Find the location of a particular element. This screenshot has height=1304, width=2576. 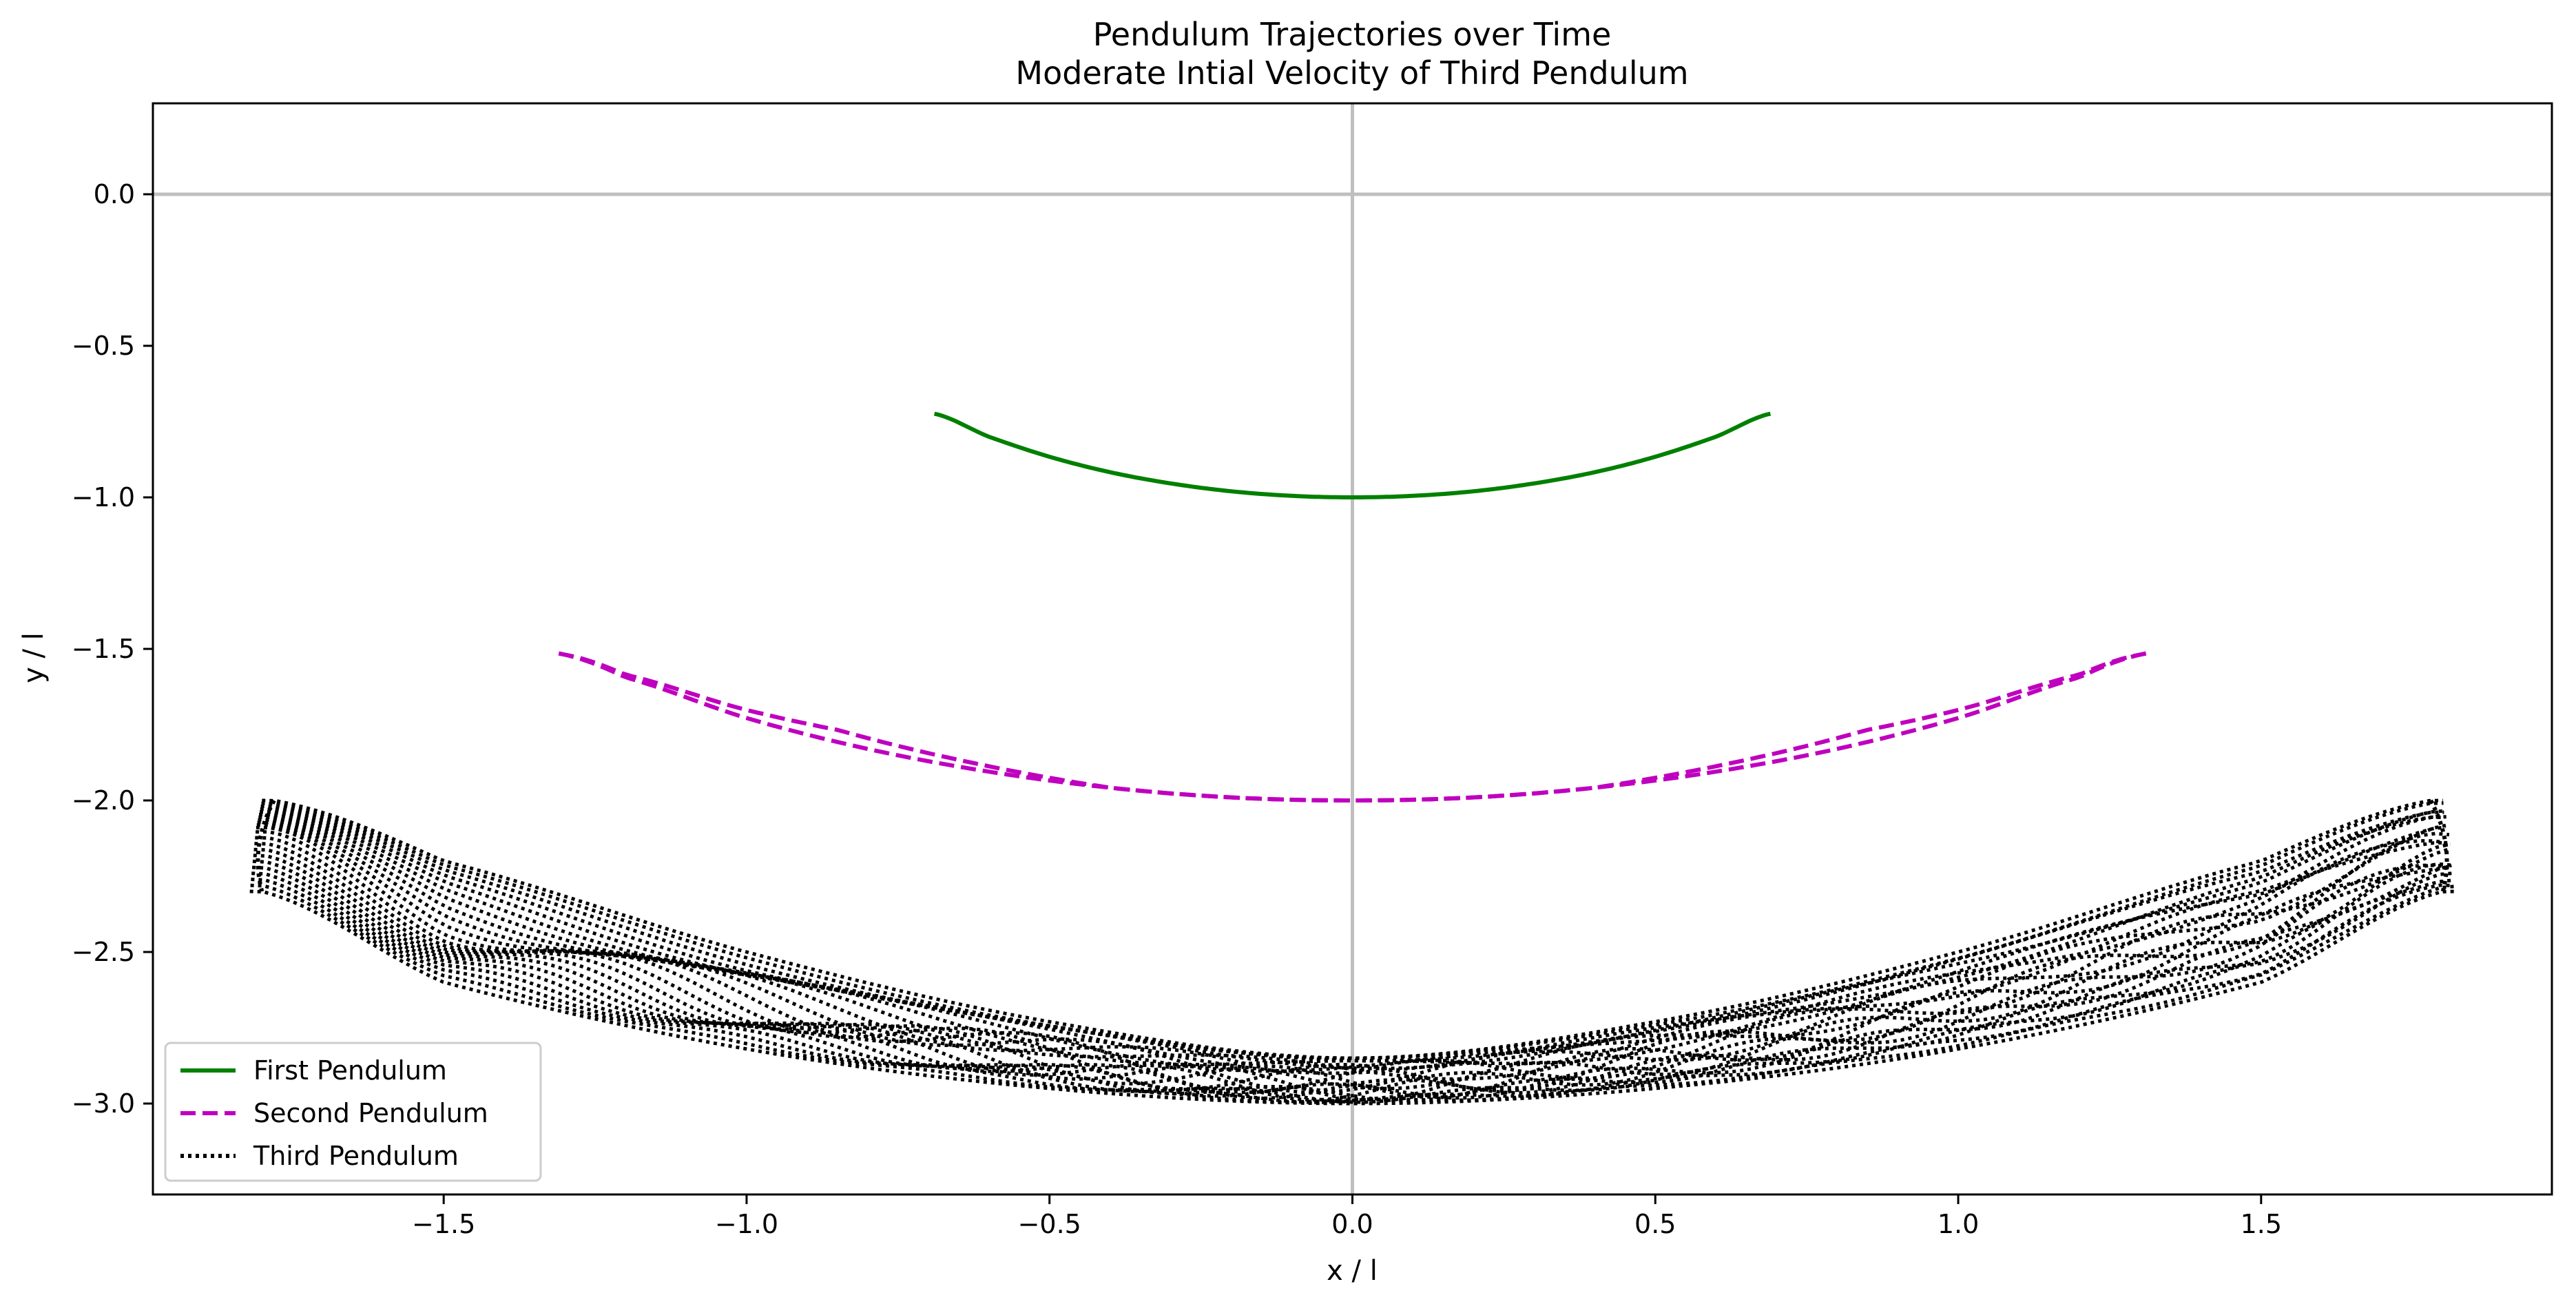

series-1-line is located at coordinates (1352, 455).